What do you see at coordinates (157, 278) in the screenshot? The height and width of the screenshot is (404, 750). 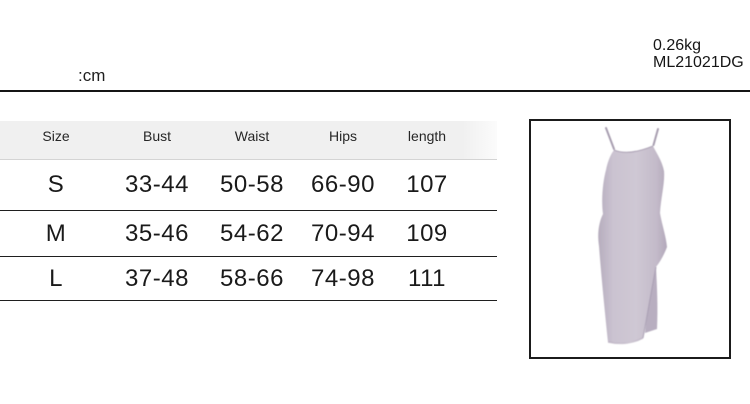 I see `cell-bust: 37-48` at bounding box center [157, 278].